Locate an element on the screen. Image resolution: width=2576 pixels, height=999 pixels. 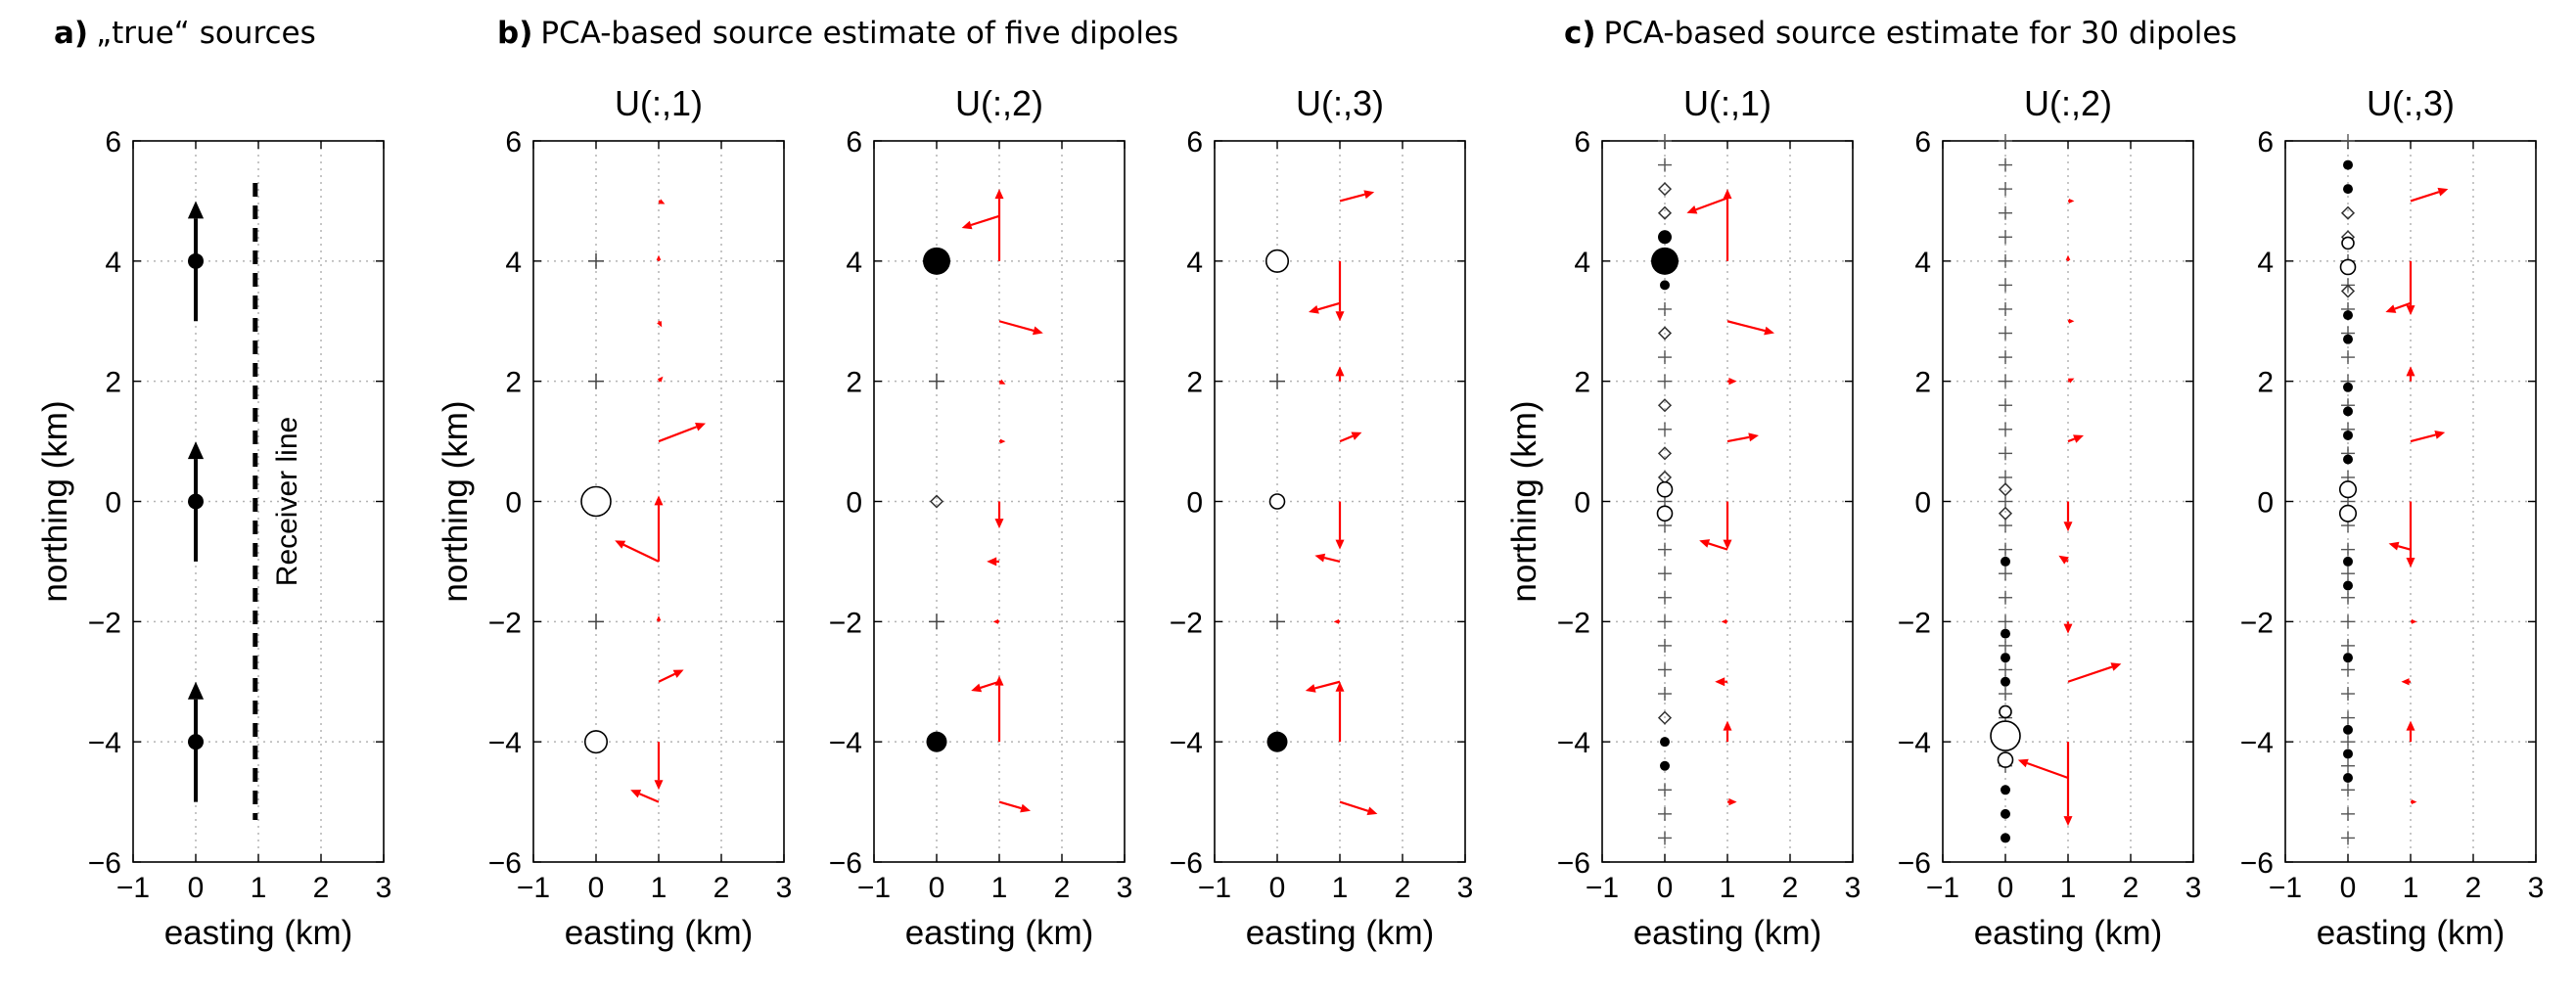
source-dot is located at coordinates (196, 742).